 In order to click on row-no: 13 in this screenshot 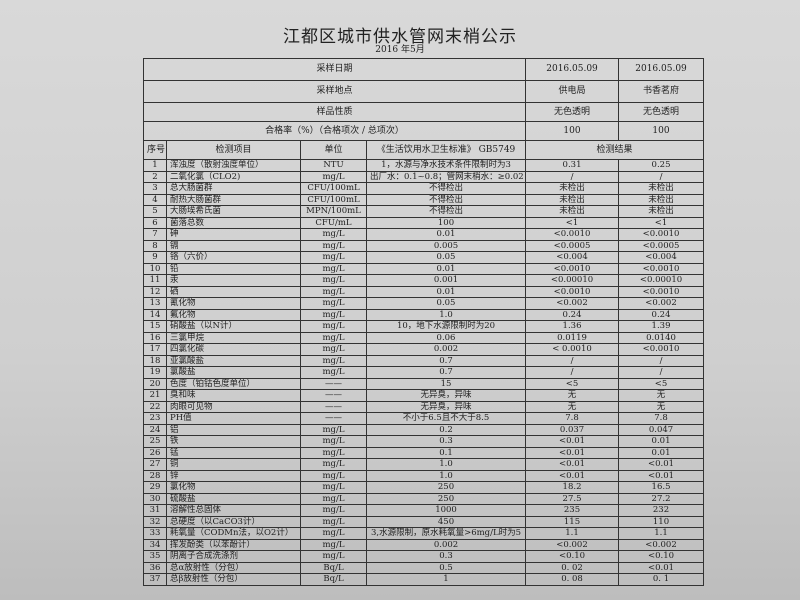, I will do `click(155, 303)`.